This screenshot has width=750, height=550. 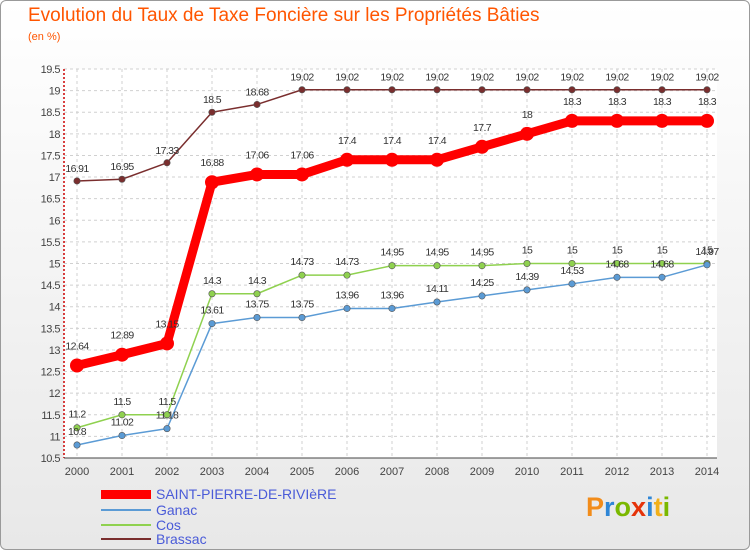 I want to click on y-tick-label: 18, so click(x=55, y=135).